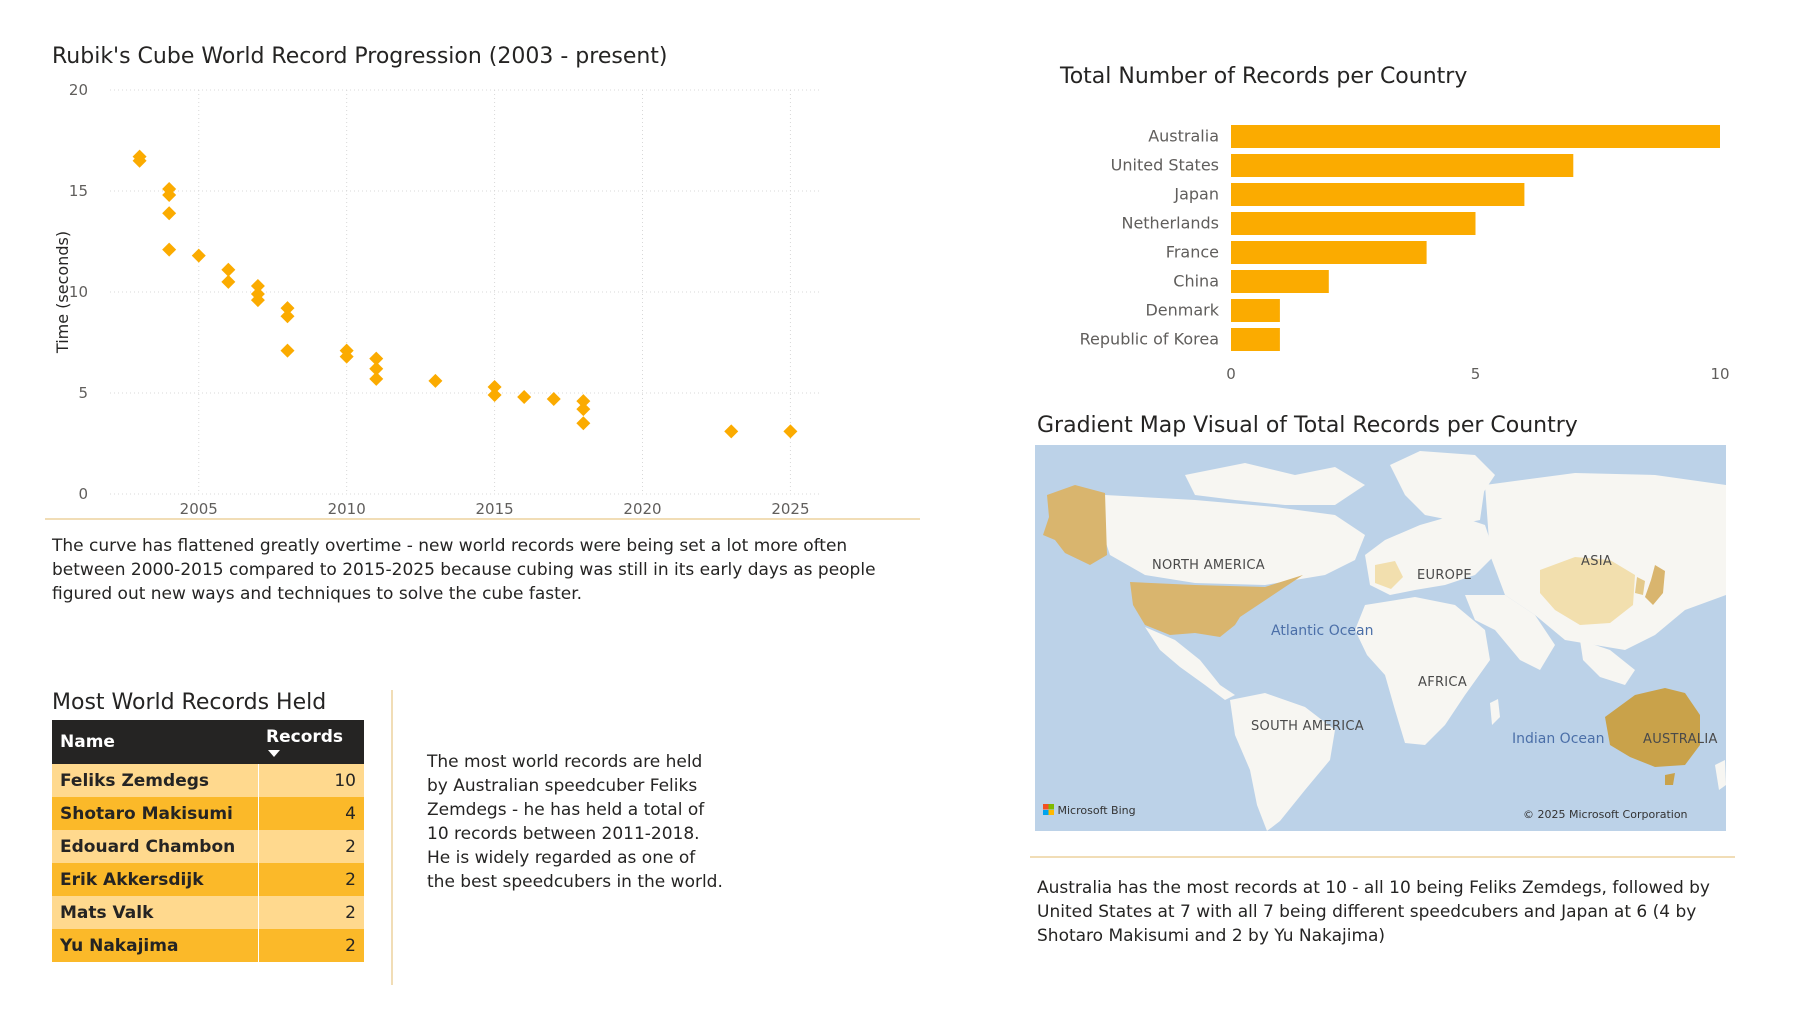 This screenshot has width=1794, height=1035. What do you see at coordinates (1443, 682) in the screenshot?
I see `map-label-africa: AFRICA` at bounding box center [1443, 682].